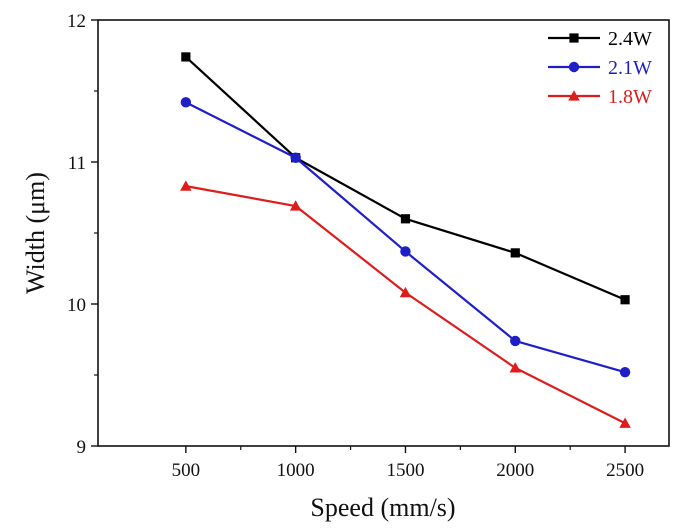 The image size is (693, 528). Describe the element at coordinates (630, 97) in the screenshot. I see `legend-label: 1.8W` at that location.